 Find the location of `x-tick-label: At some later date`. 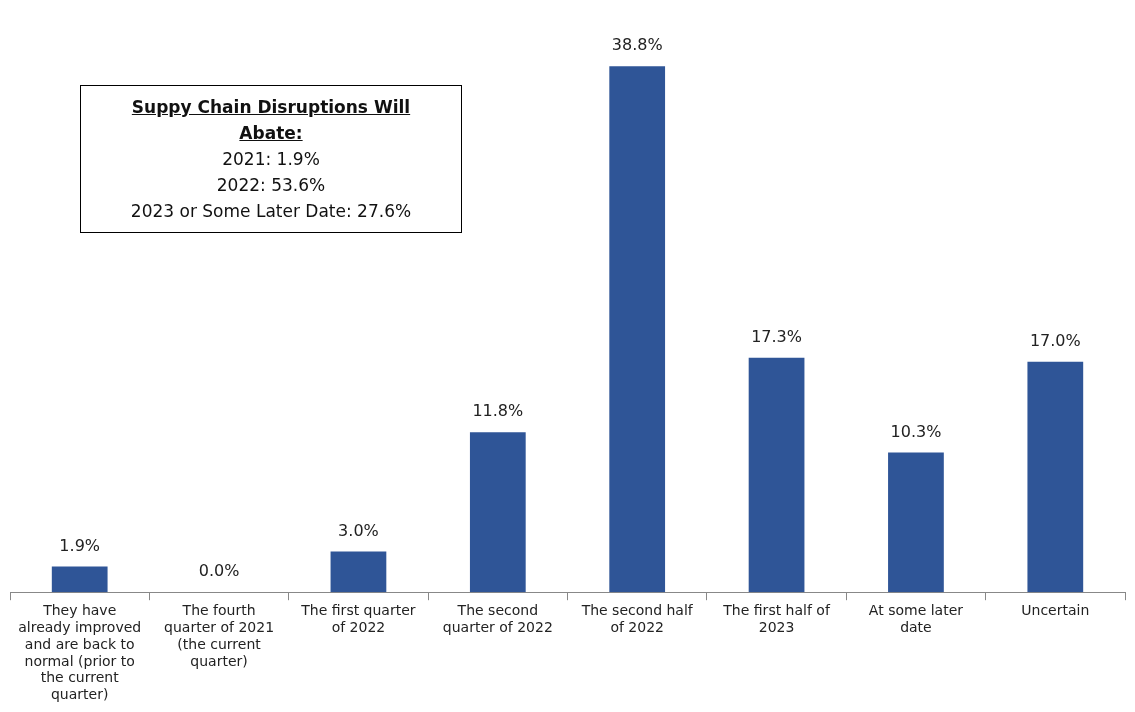

x-tick-label: At some later date is located at coordinates (916, 619).